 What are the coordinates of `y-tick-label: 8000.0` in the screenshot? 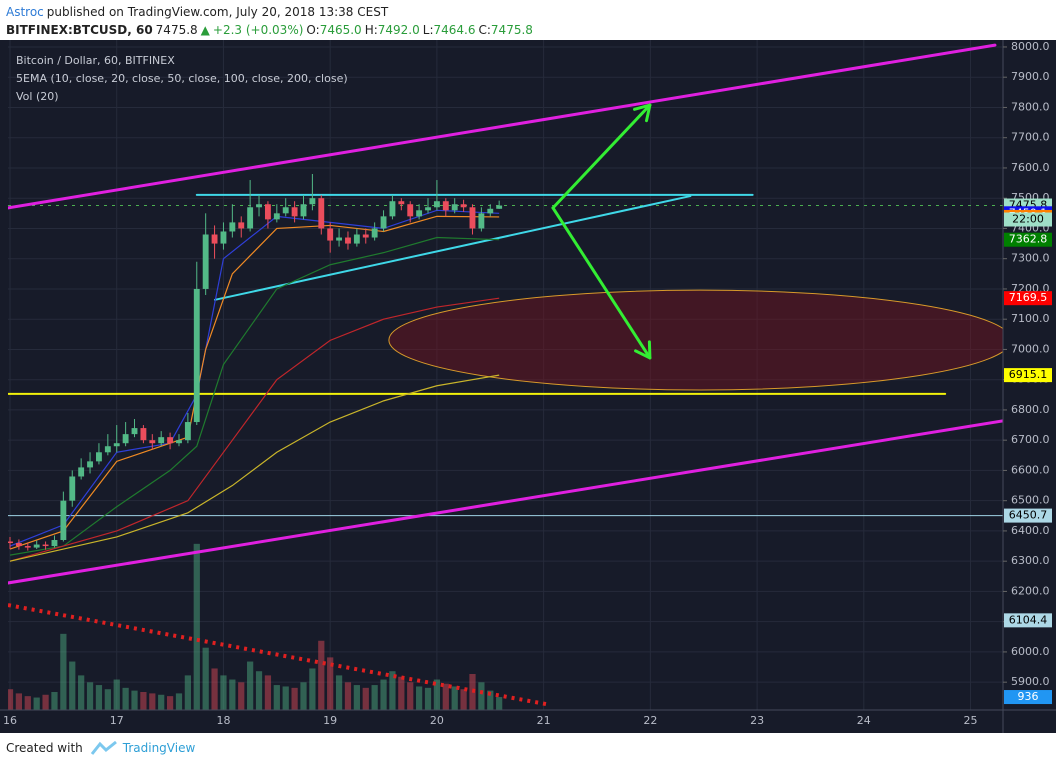 It's located at (1030, 46).